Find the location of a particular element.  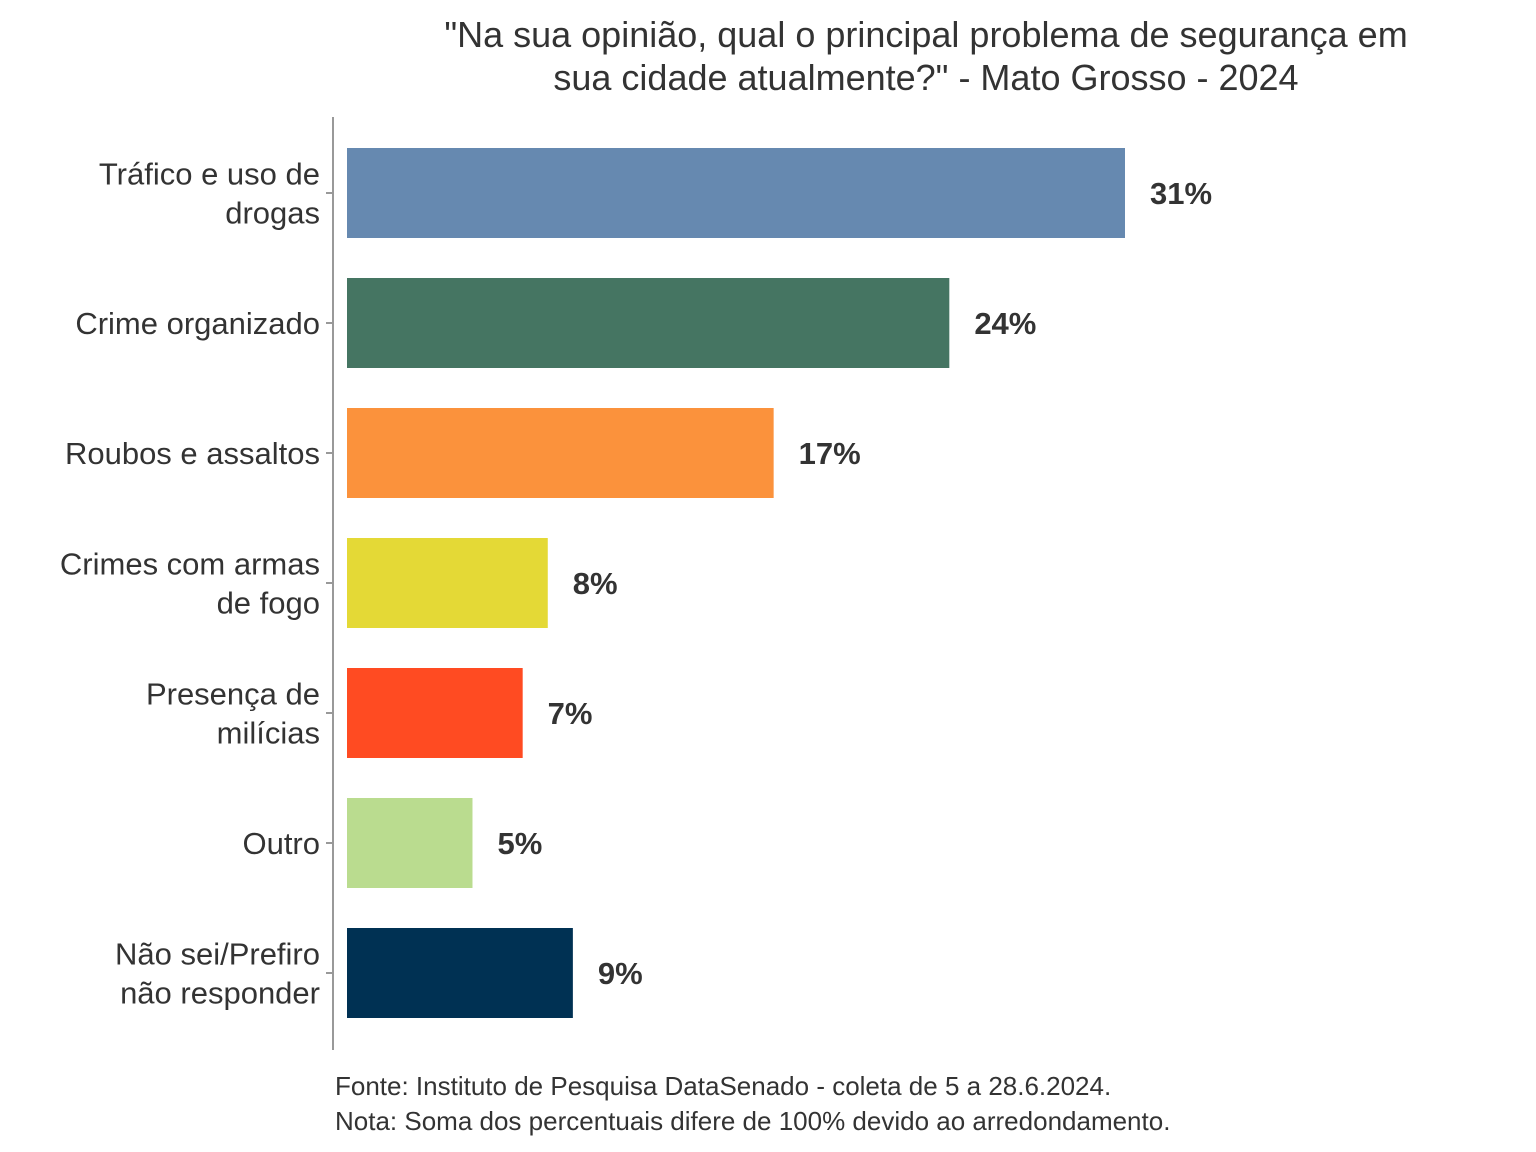

value-label: 9% is located at coordinates (620, 973).